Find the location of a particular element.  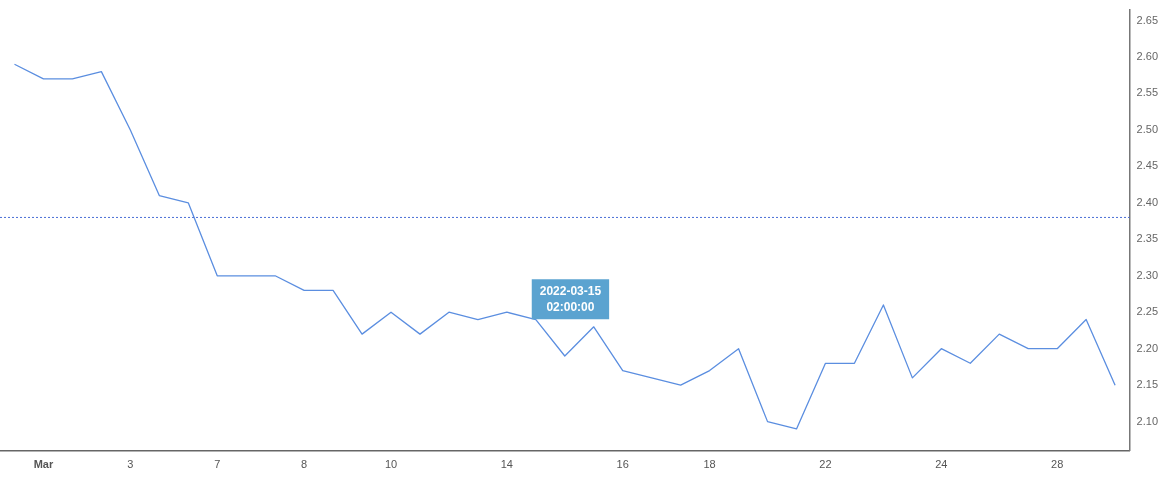

y-tick-label: 2.15 is located at coordinates (1147, 384).